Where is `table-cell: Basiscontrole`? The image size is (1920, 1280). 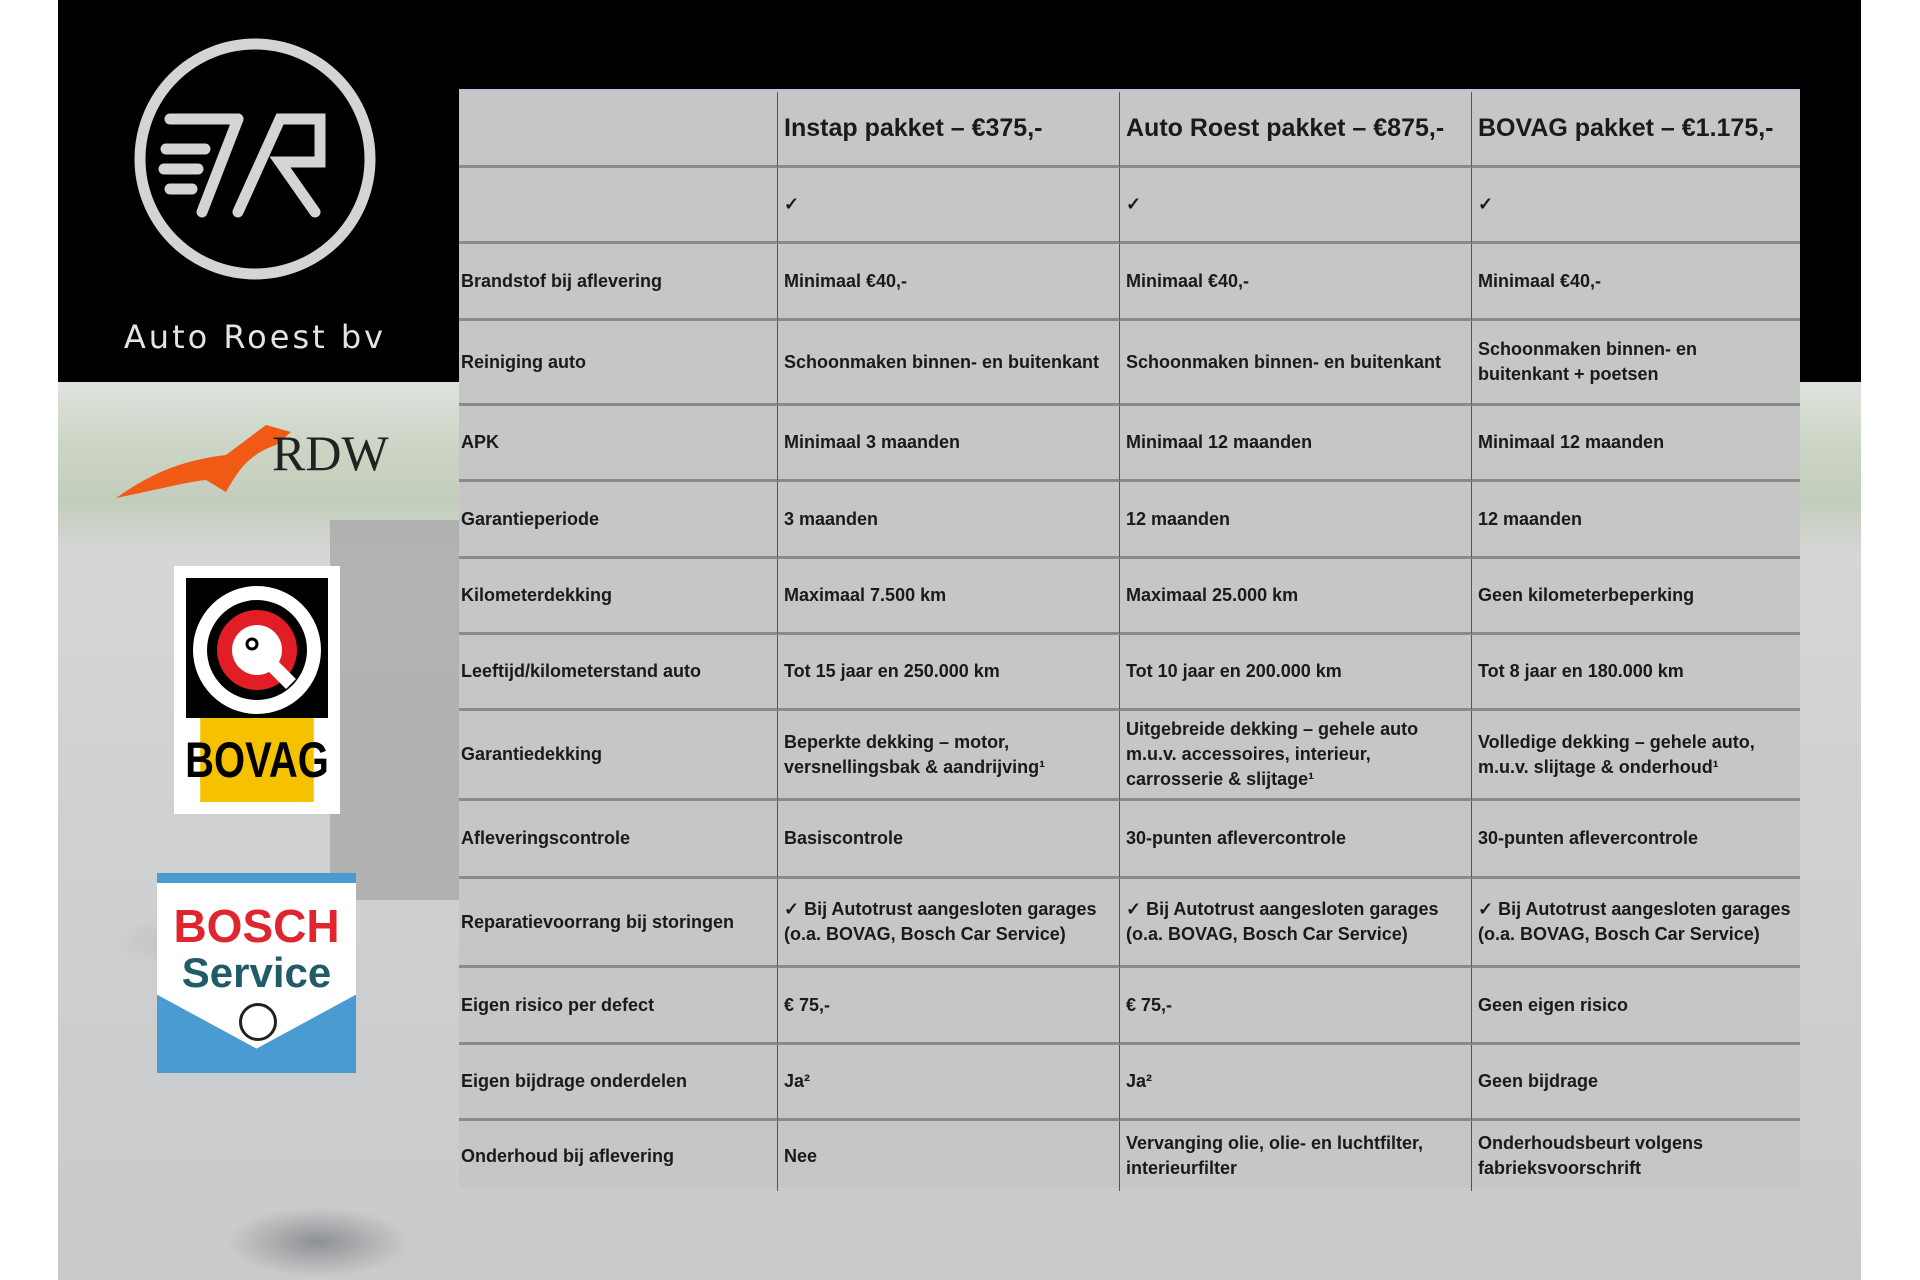
table-cell: Basiscontrole is located at coordinates (949, 840).